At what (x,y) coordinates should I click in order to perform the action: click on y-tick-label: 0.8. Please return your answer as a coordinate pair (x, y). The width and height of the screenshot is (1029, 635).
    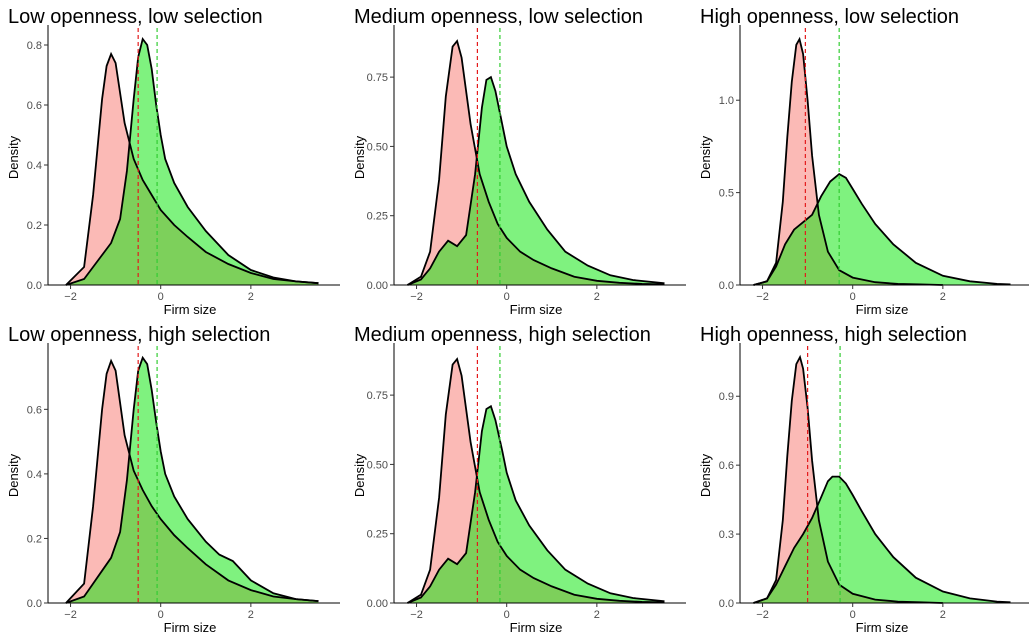
    Looking at the image, I should click on (34, 46).